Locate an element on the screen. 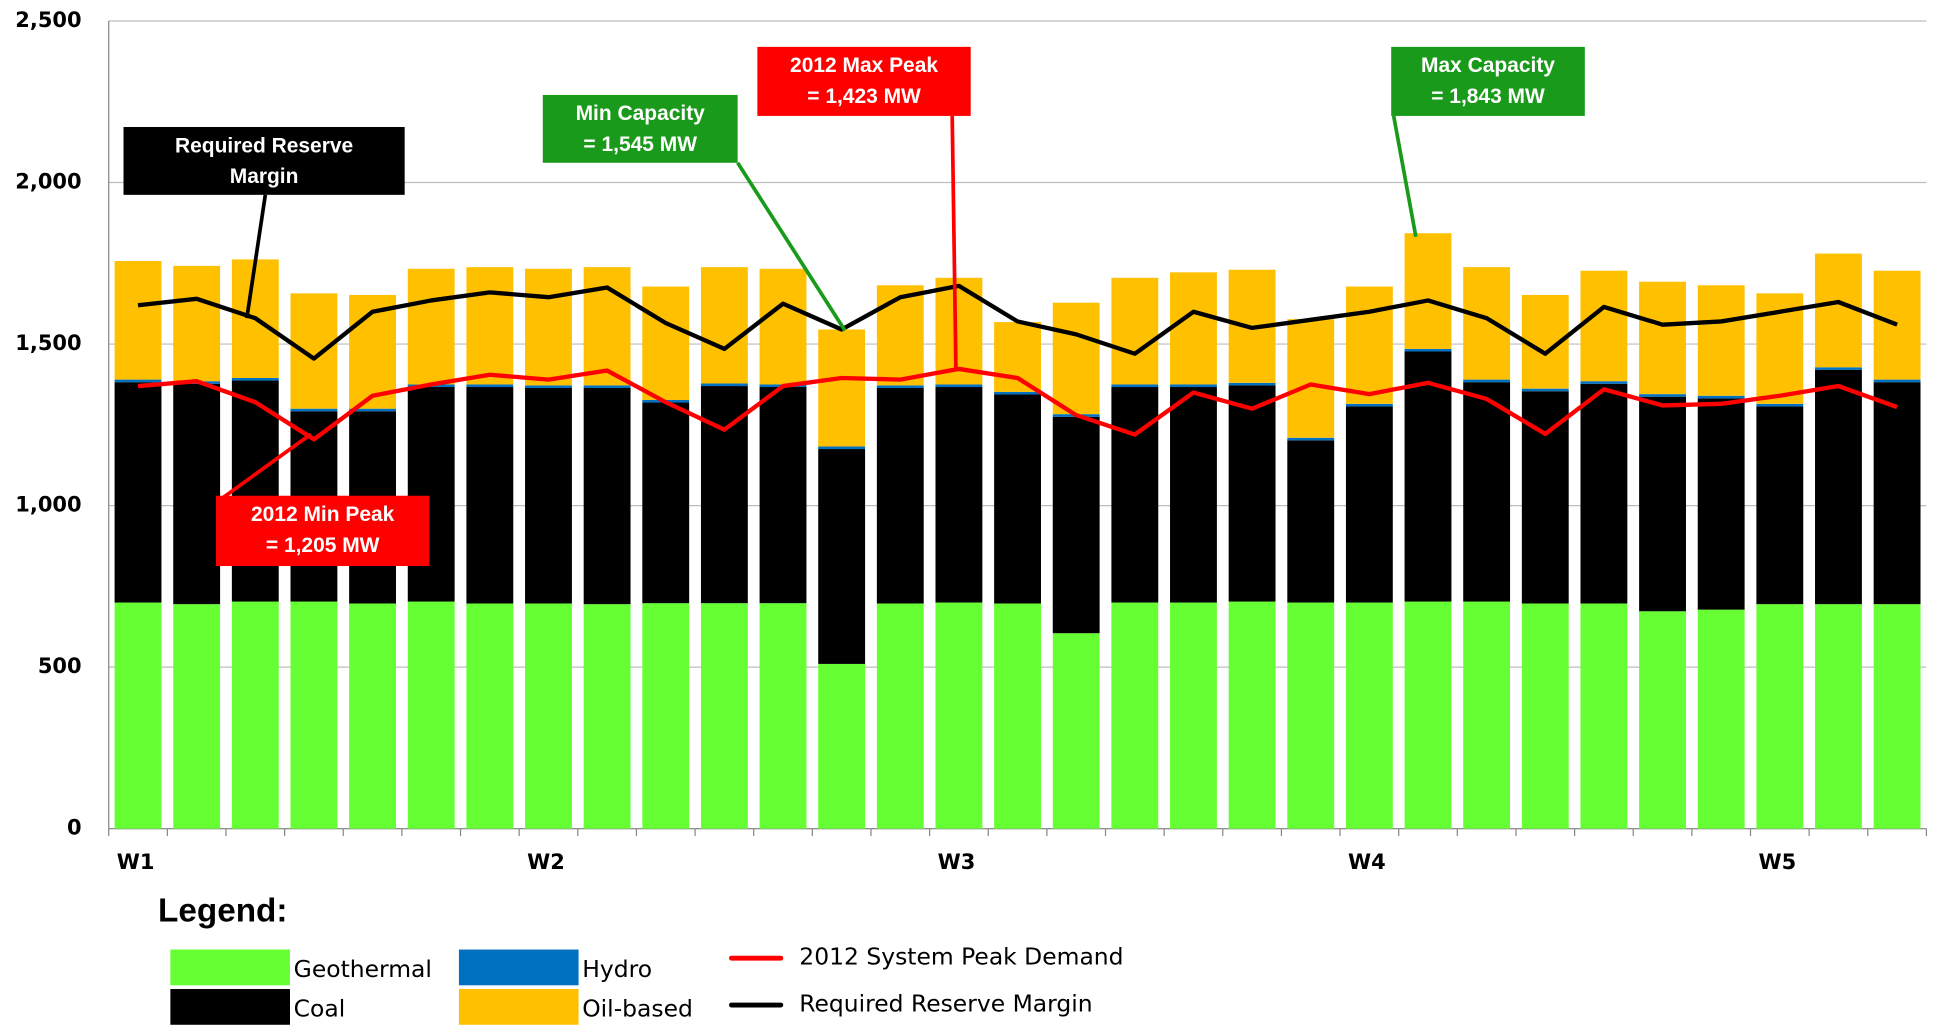  legend-label: Oil-based is located at coordinates (637, 1008).